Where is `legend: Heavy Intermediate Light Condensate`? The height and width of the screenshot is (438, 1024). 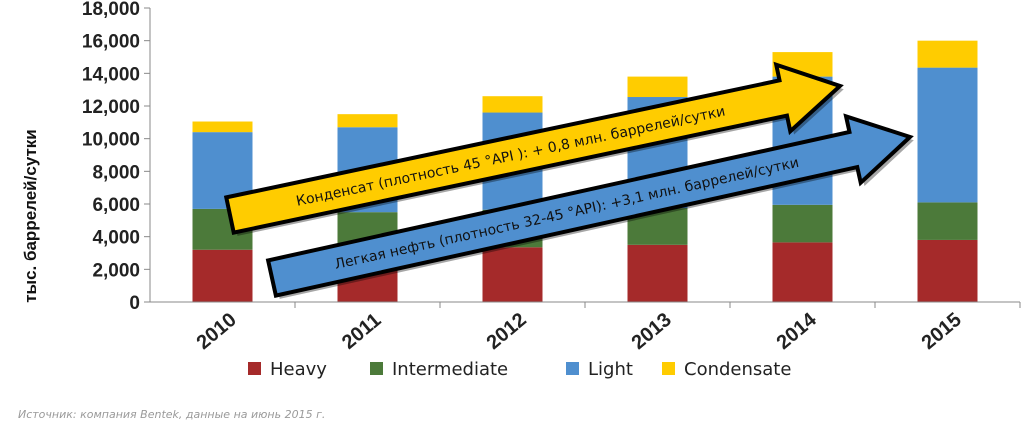
legend: Heavy Intermediate Light Condensate is located at coordinates (519, 369).